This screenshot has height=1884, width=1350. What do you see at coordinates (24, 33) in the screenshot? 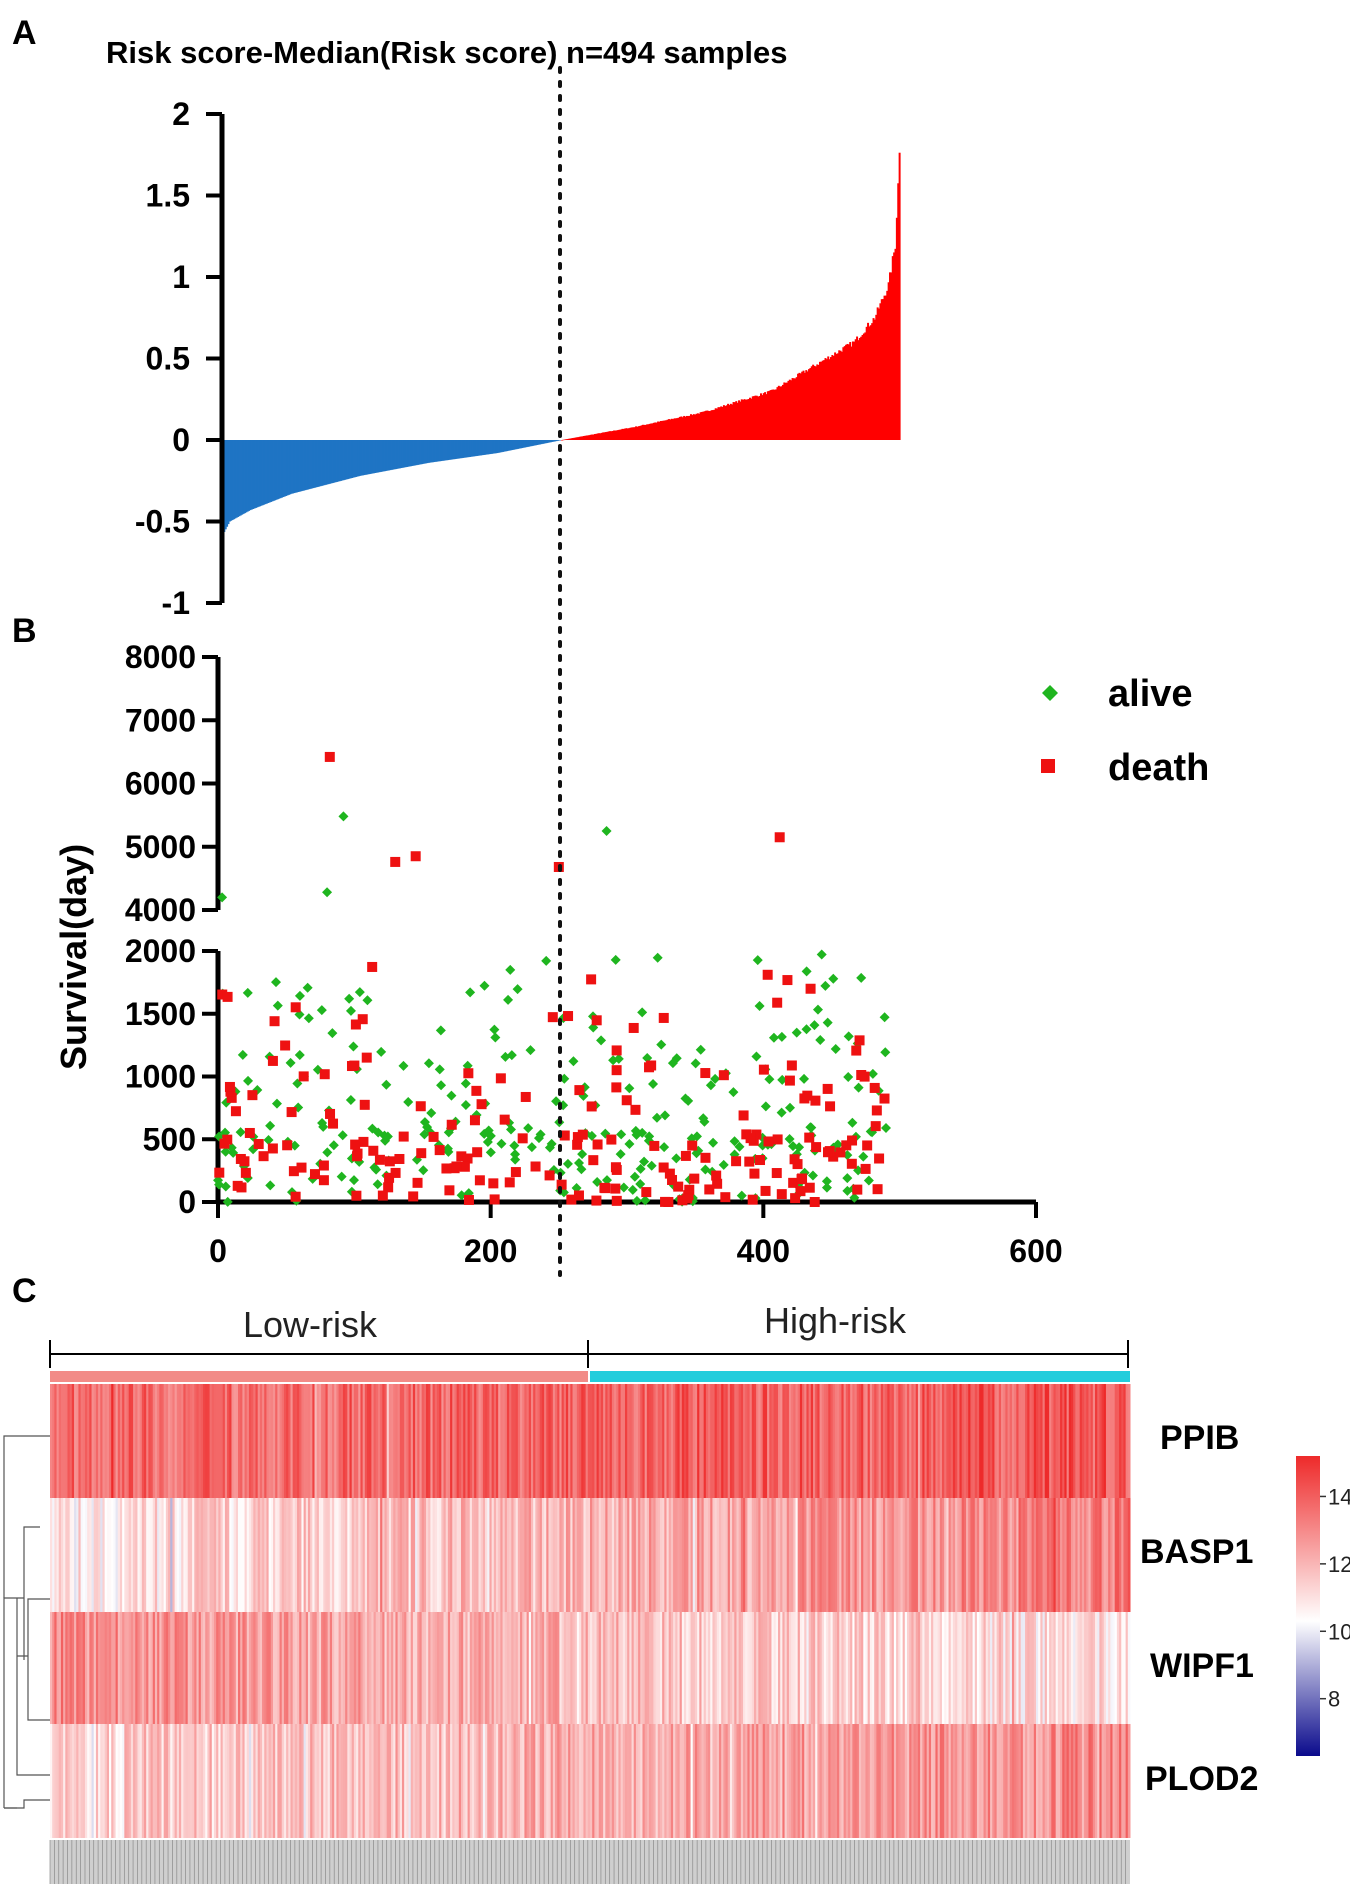
I see `panel-letter-a: A` at bounding box center [24, 33].